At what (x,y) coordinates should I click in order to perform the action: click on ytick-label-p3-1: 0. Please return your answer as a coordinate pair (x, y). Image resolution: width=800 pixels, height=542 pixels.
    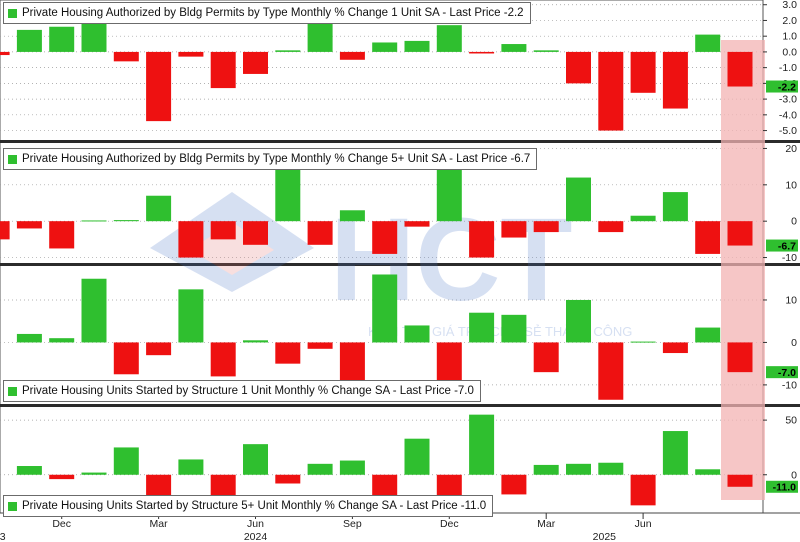
    Looking at the image, I should click on (794, 343).